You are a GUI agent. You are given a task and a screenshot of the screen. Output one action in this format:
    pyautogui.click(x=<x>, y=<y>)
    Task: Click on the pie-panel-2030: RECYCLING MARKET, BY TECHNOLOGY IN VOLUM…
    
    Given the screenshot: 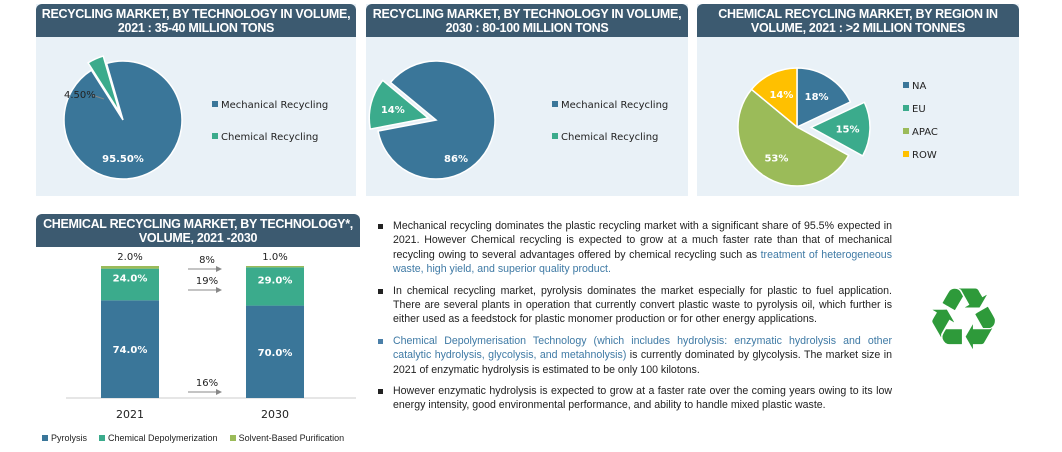 What is the action you would take?
    pyautogui.click(x=527, y=100)
    